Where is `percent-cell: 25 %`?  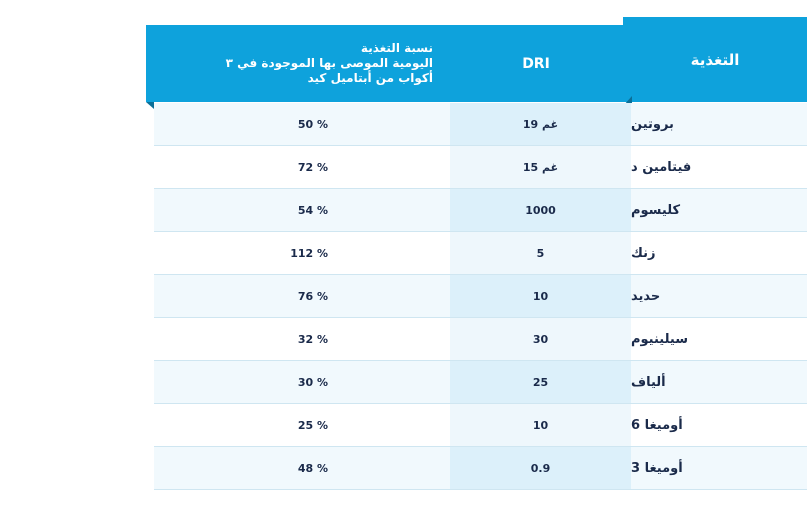 percent-cell: 25 % is located at coordinates (302, 425).